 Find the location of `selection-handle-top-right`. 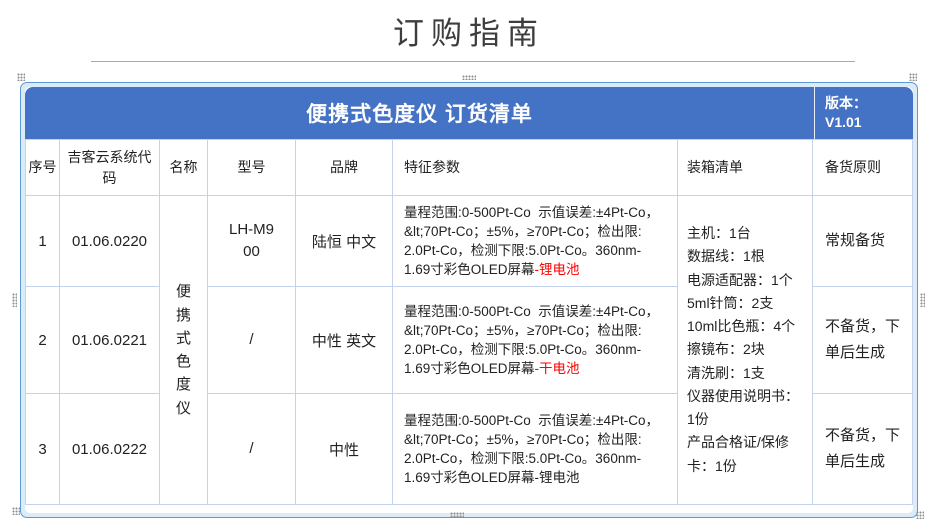

selection-handle-top-right is located at coordinates (913, 77).